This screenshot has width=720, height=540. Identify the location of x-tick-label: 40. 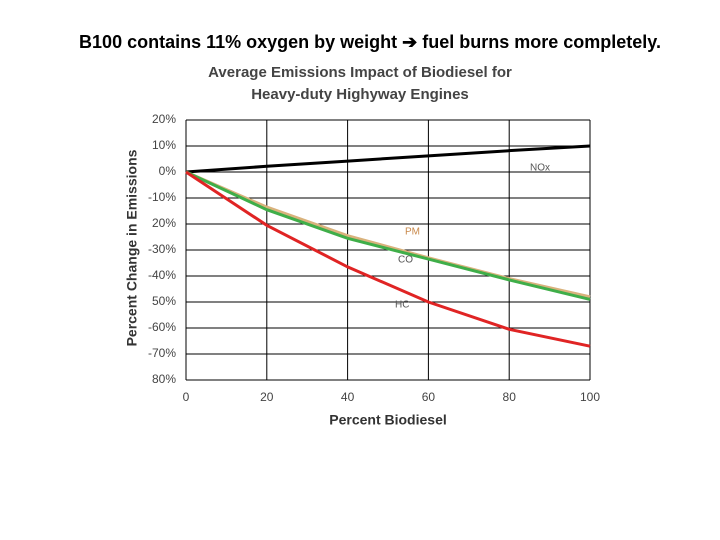
(348, 397).